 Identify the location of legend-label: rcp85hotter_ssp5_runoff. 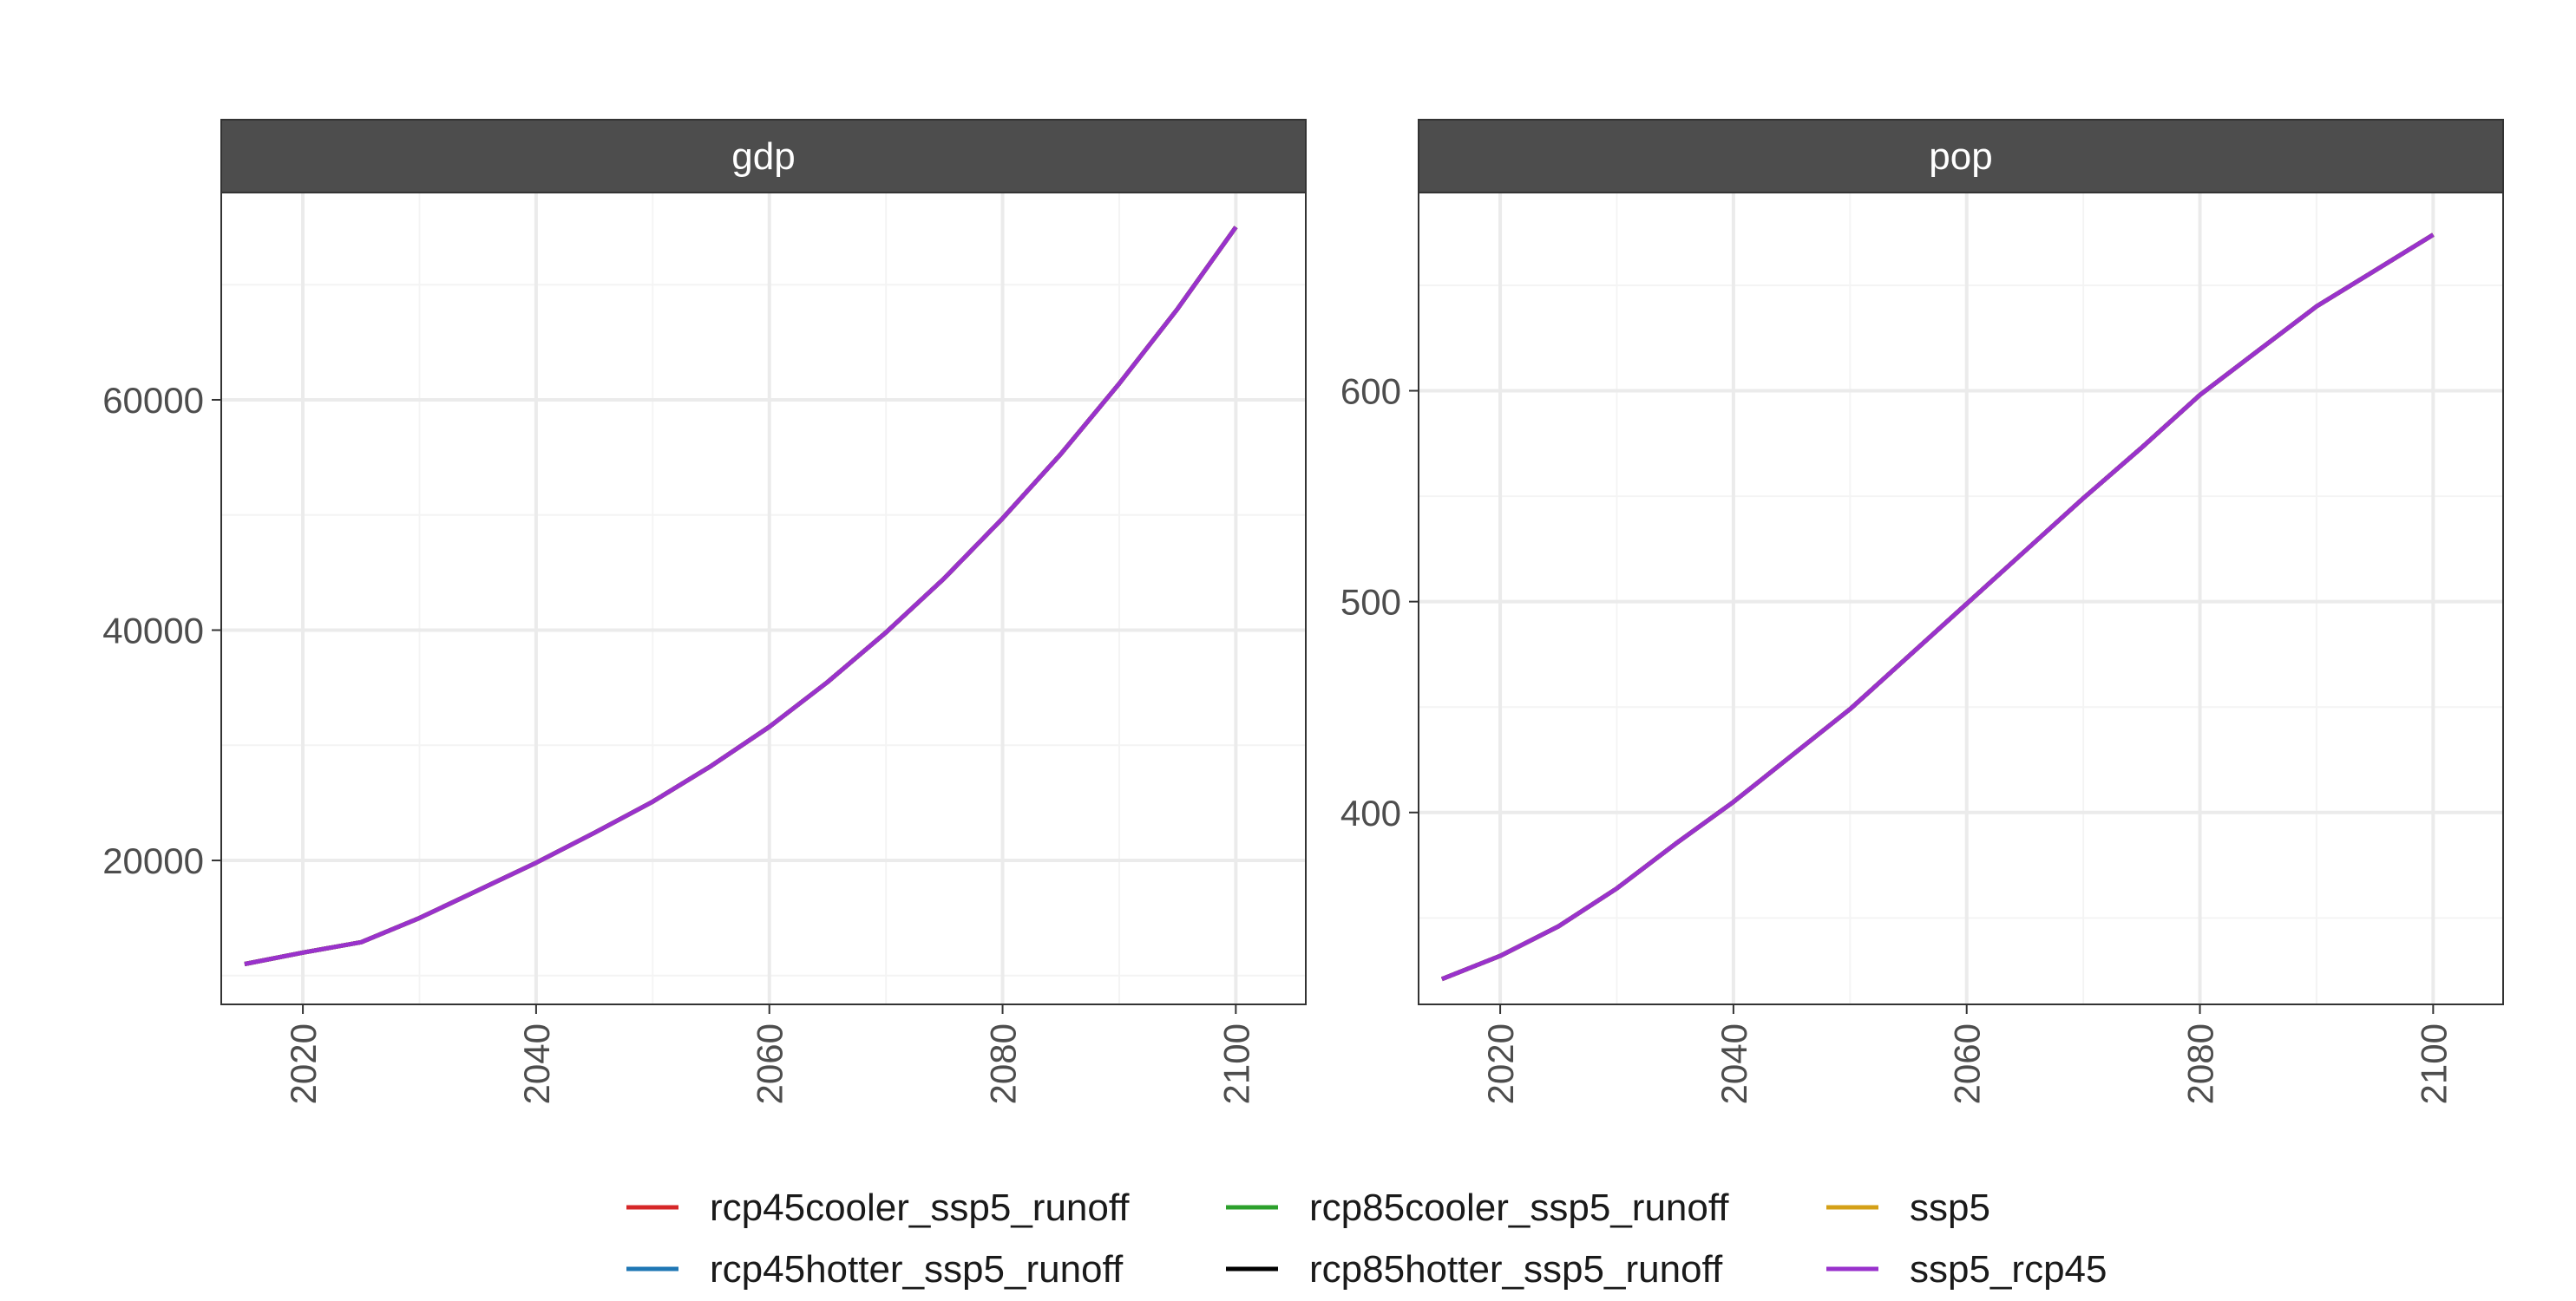
(1516, 1269).